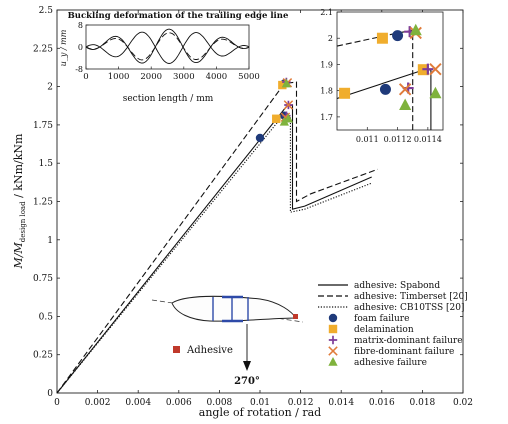 This screenshot has height=424, width=508. I want to click on zoom-y-tick-label: 2, so click(330, 38).